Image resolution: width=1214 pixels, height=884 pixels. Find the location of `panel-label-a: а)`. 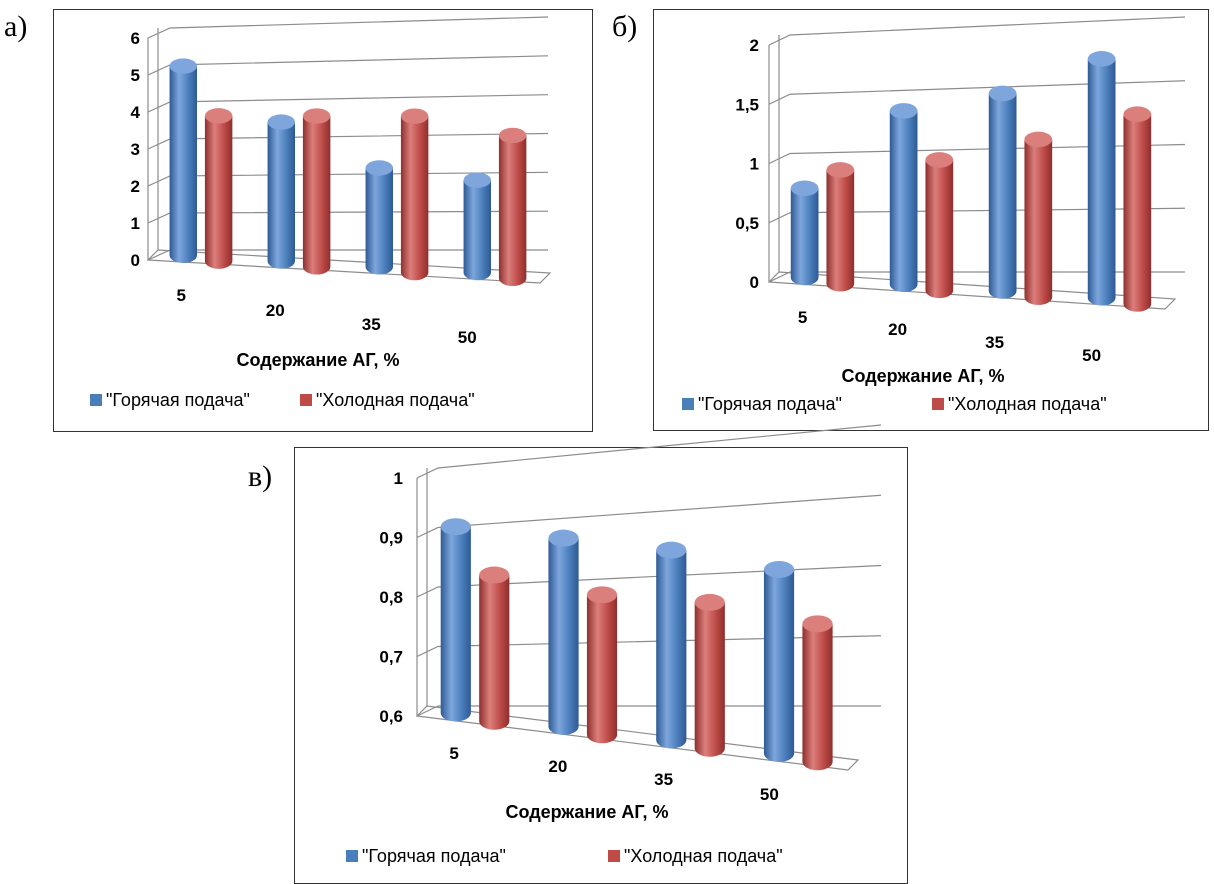

panel-label-a: а) is located at coordinates (16, 26).